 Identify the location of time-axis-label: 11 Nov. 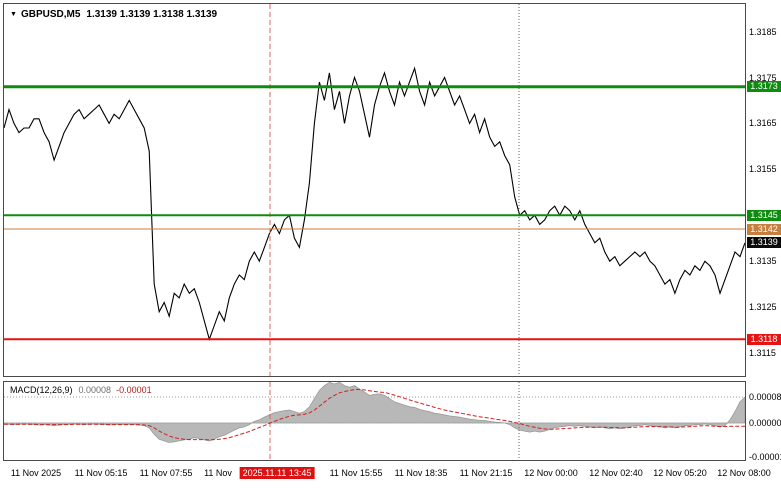
(218, 473).